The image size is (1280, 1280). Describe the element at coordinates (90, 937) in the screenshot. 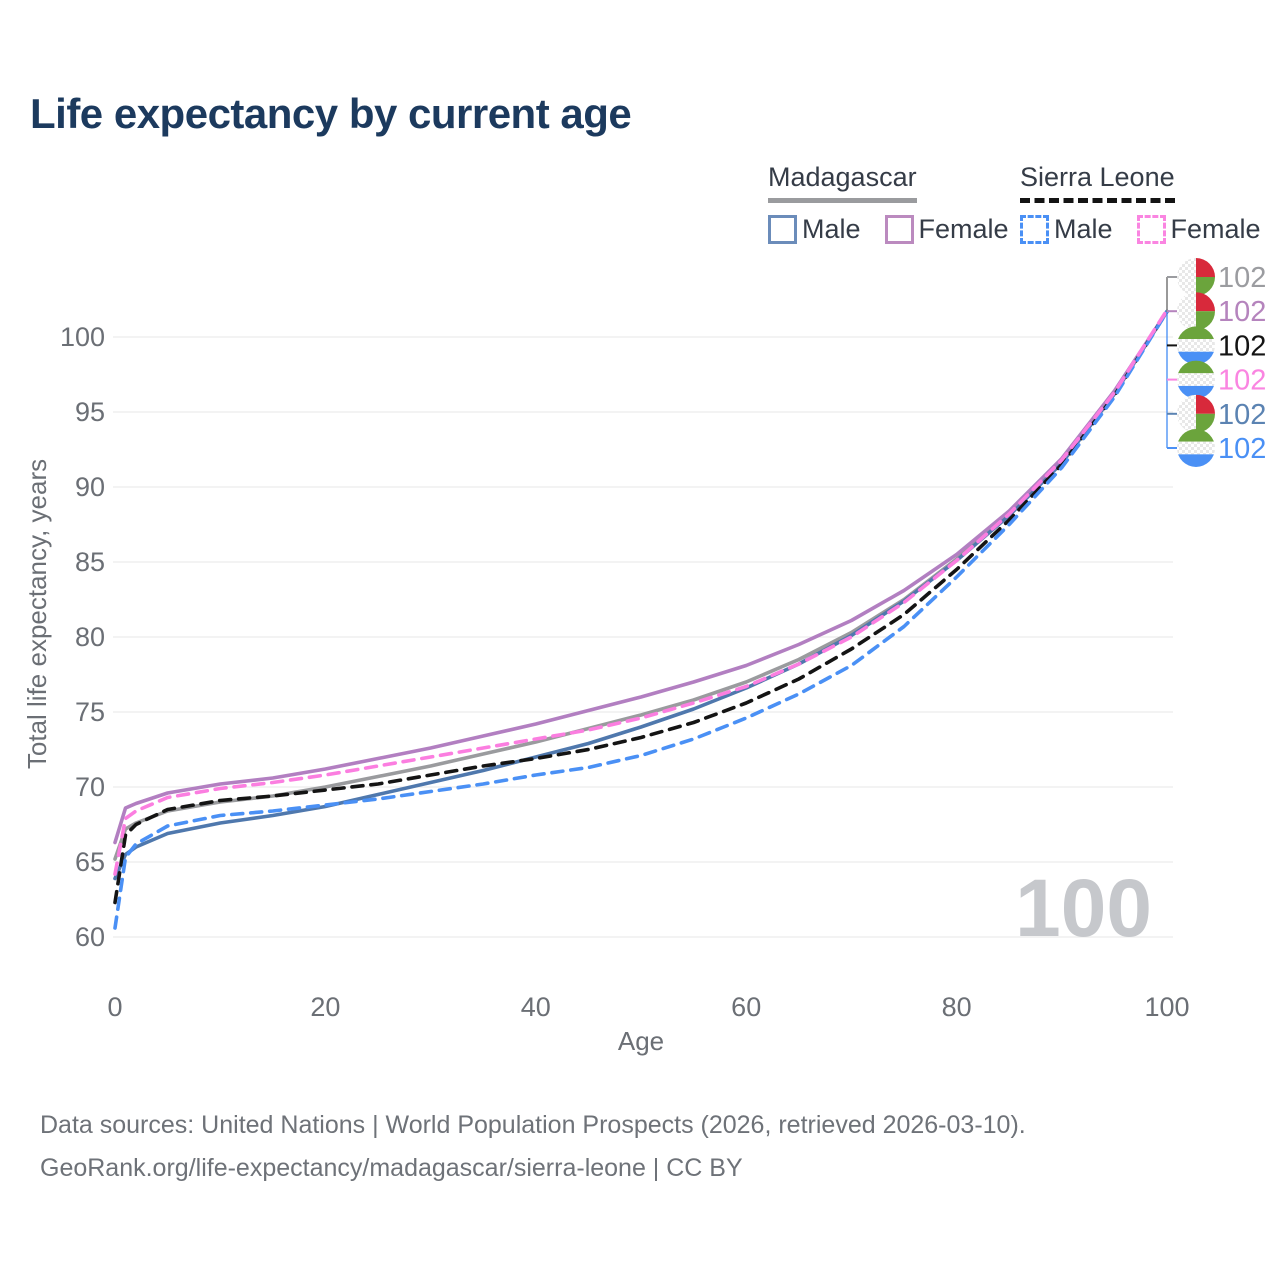

I see `y-tick-label-60: 60` at that location.